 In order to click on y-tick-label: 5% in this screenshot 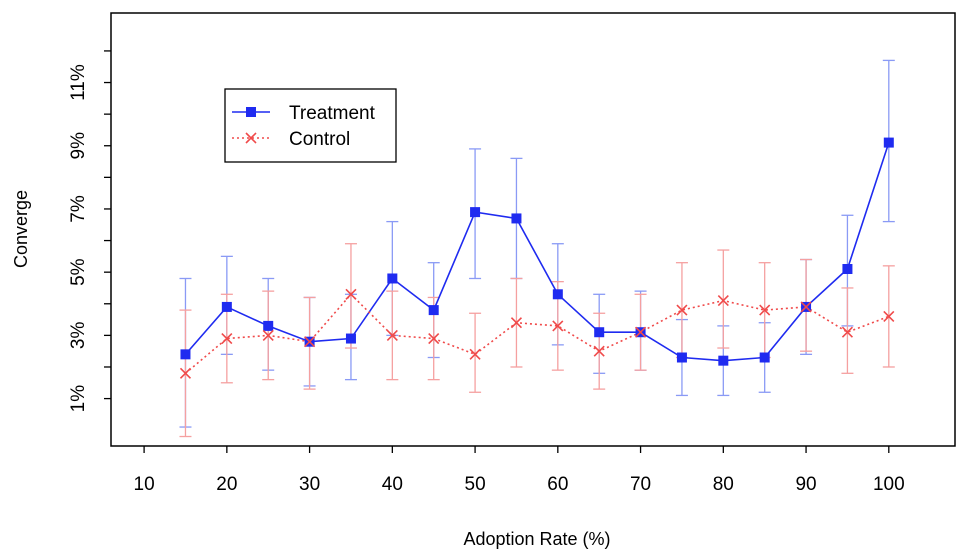, I will do `click(78, 272)`.